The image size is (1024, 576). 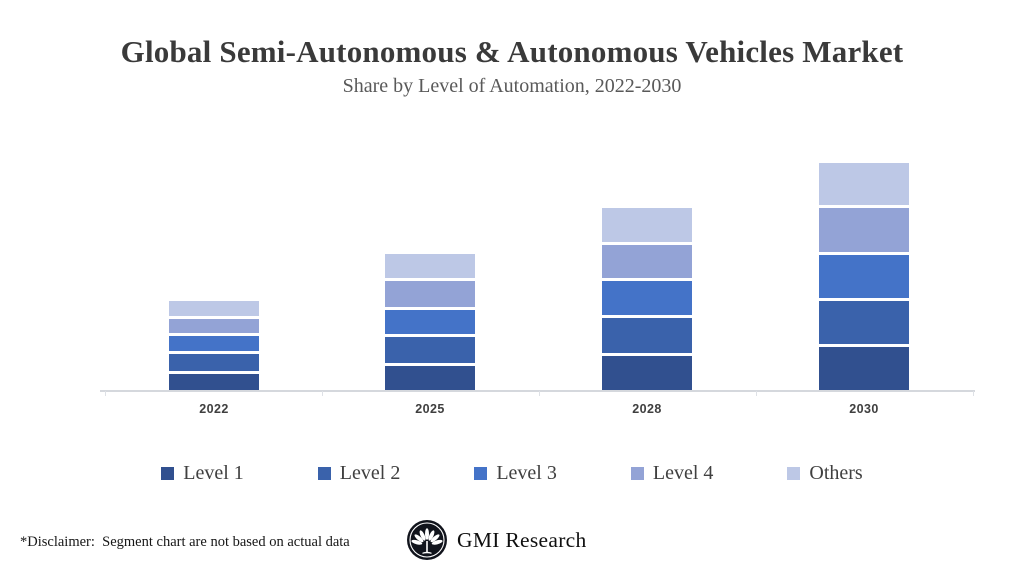 What do you see at coordinates (836, 473) in the screenshot?
I see `legend-label: Others` at bounding box center [836, 473].